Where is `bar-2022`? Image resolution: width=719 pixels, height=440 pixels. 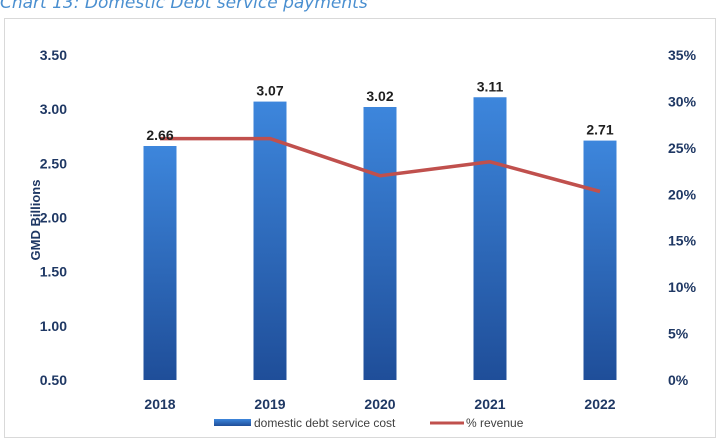
bar-2022 is located at coordinates (600, 260).